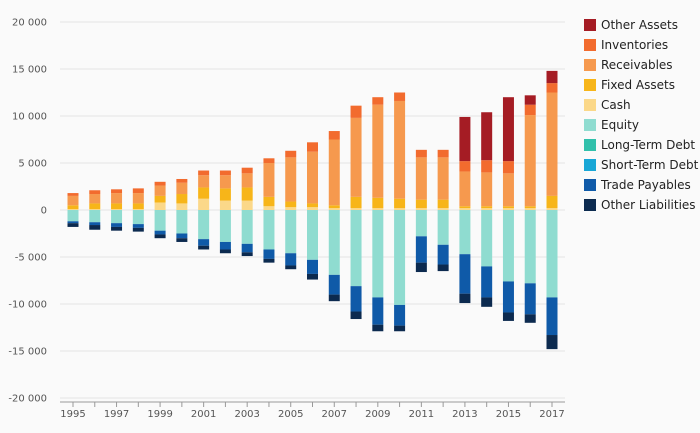  What do you see at coordinates (421, 414) in the screenshot?
I see `x-tick-label: 2011` at bounding box center [421, 414].